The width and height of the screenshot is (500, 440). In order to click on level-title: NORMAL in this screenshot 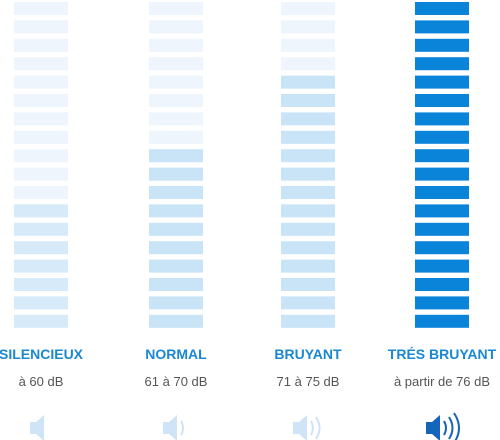, I will do `click(176, 354)`.